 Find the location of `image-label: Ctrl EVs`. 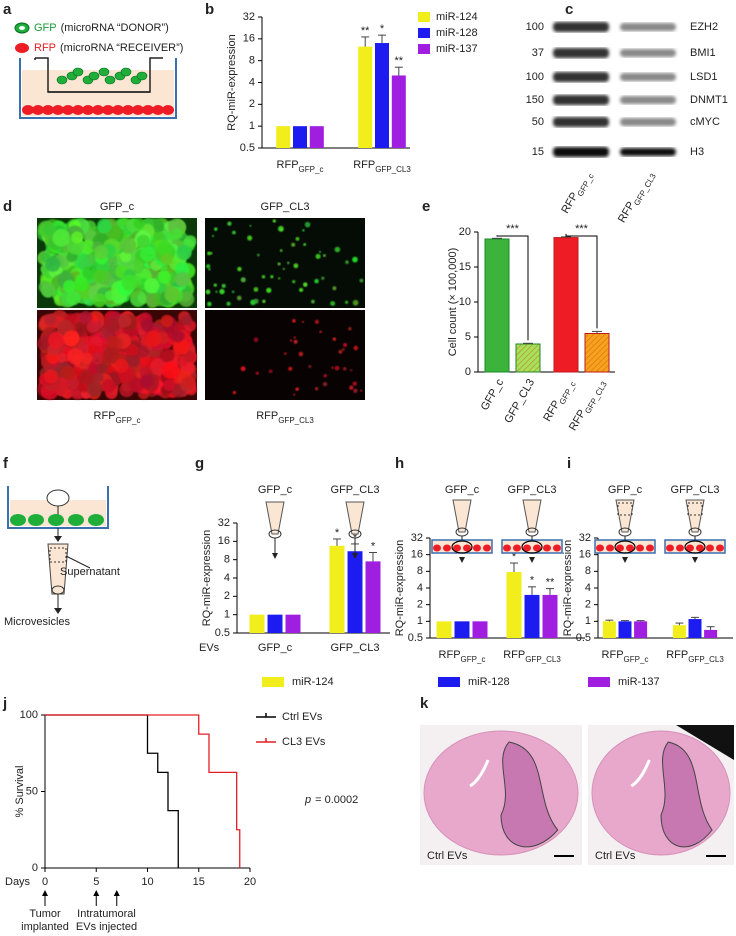

image-label: Ctrl EVs is located at coordinates (615, 856).